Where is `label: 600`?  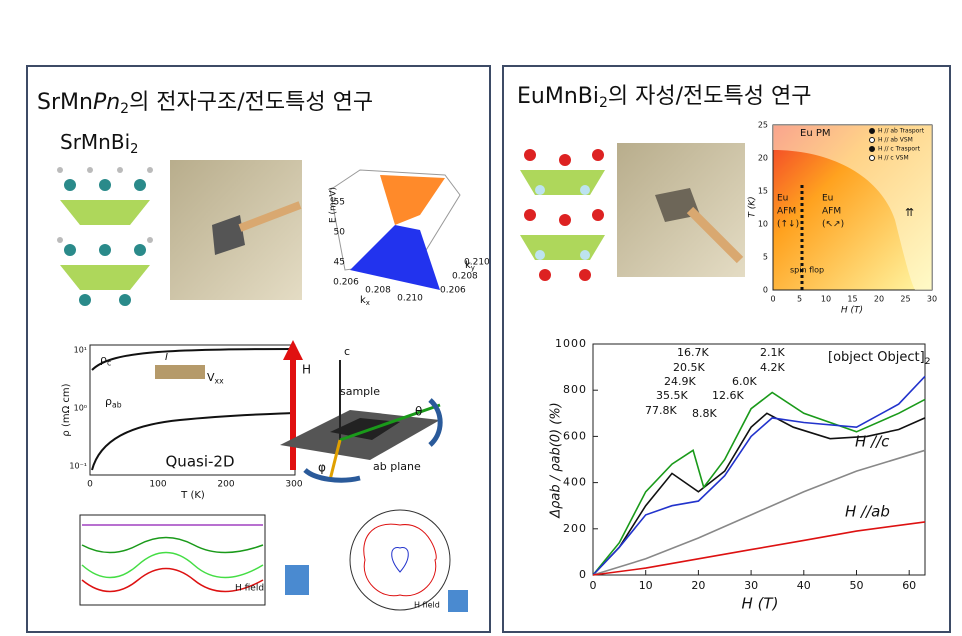 label: 600 is located at coordinates (575, 435).